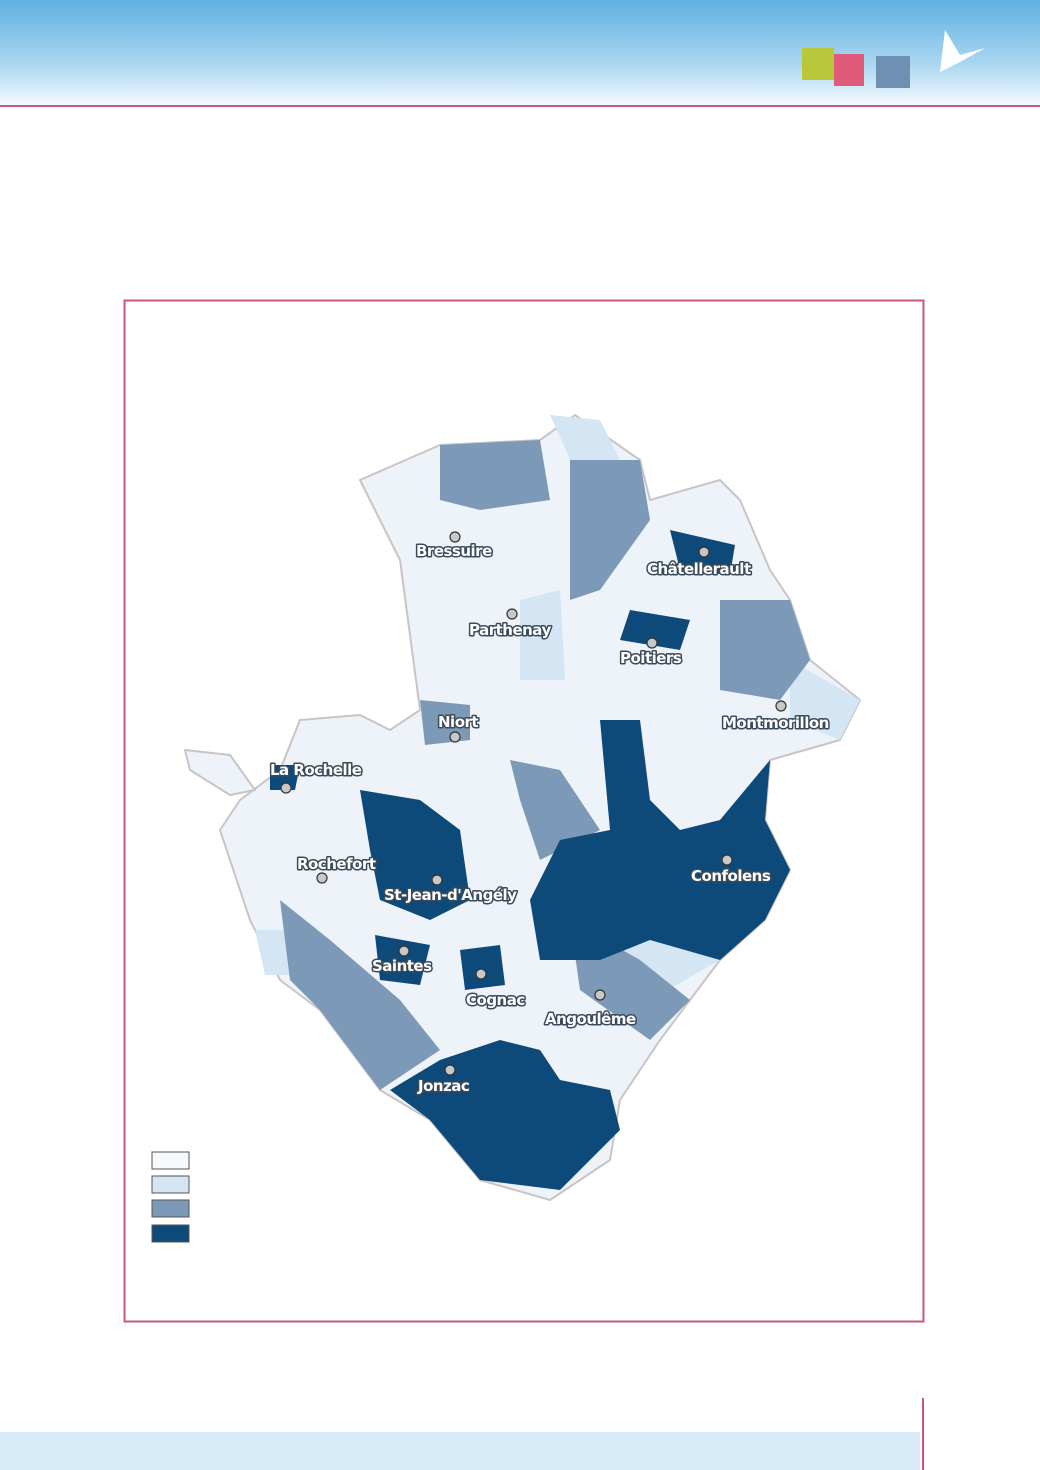 Image resolution: width=1040 pixels, height=1470 pixels. What do you see at coordinates (510, 630) in the screenshot?
I see `city-label: Parthenay` at bounding box center [510, 630].